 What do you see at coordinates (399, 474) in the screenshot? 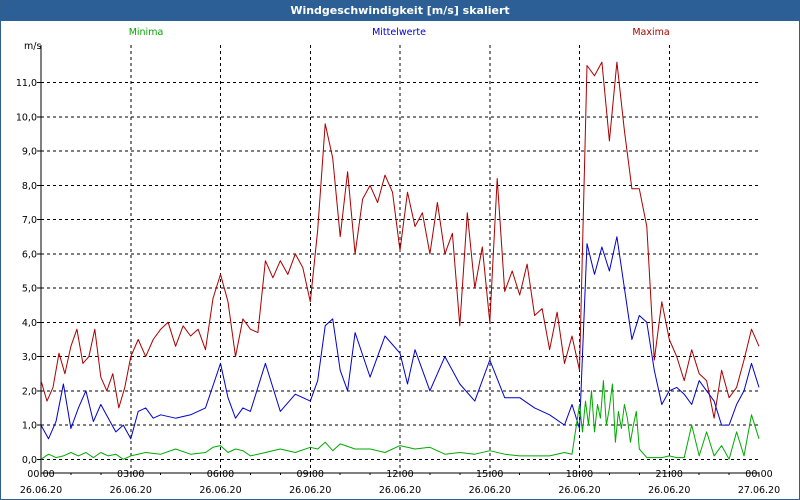
I see `x-tick-time: 12:00` at bounding box center [399, 474].